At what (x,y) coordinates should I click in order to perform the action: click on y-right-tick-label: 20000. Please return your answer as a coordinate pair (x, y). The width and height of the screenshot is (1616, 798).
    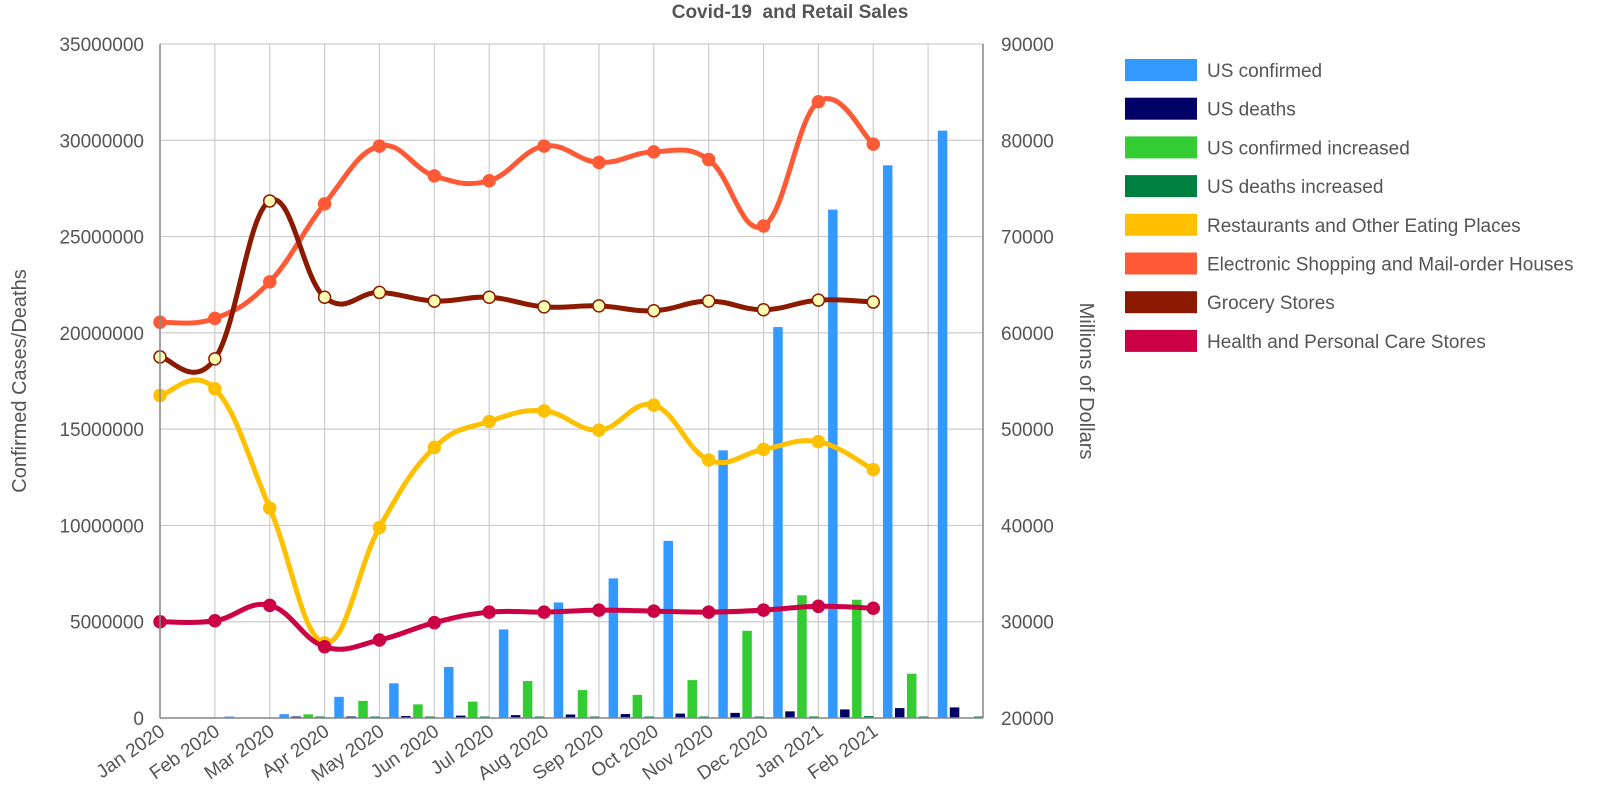
    Looking at the image, I should click on (1027, 719).